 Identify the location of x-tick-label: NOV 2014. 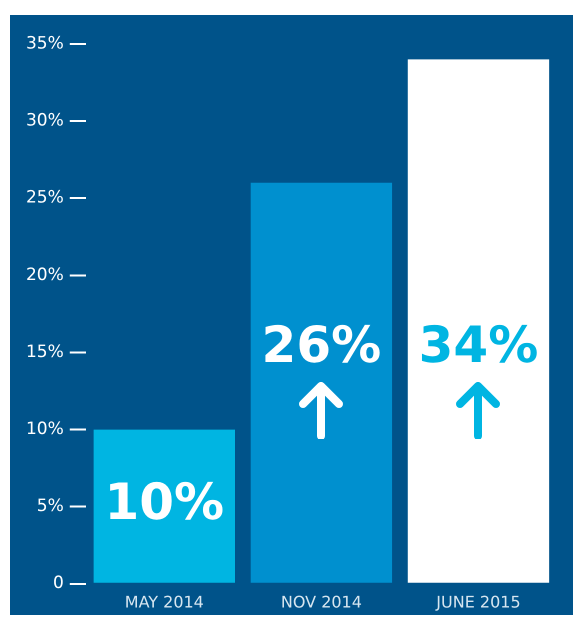
(321, 602).